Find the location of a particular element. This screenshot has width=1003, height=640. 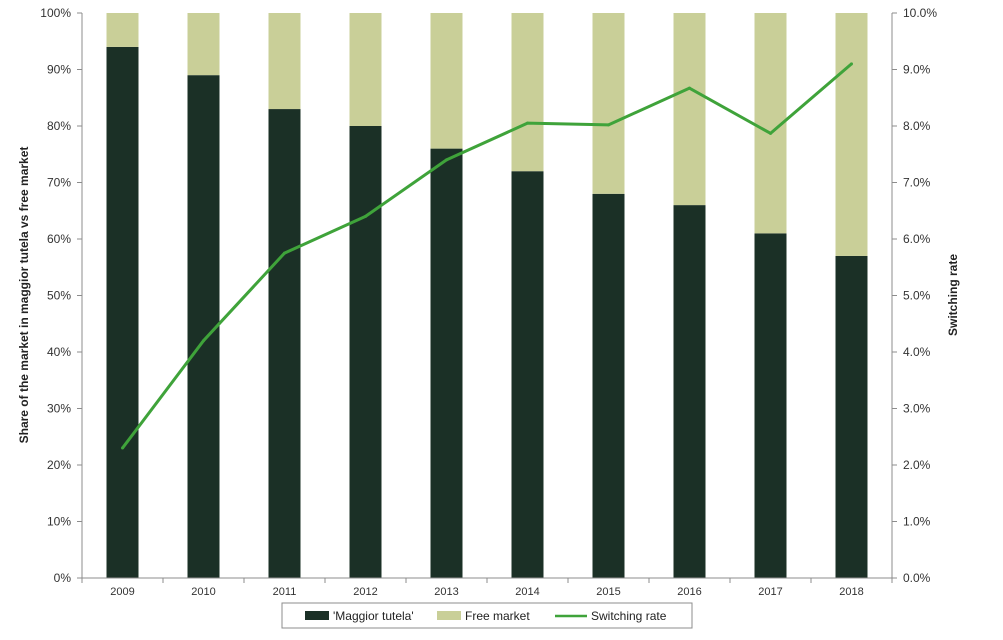

switching-rate-point-2016 is located at coordinates (689, 88).